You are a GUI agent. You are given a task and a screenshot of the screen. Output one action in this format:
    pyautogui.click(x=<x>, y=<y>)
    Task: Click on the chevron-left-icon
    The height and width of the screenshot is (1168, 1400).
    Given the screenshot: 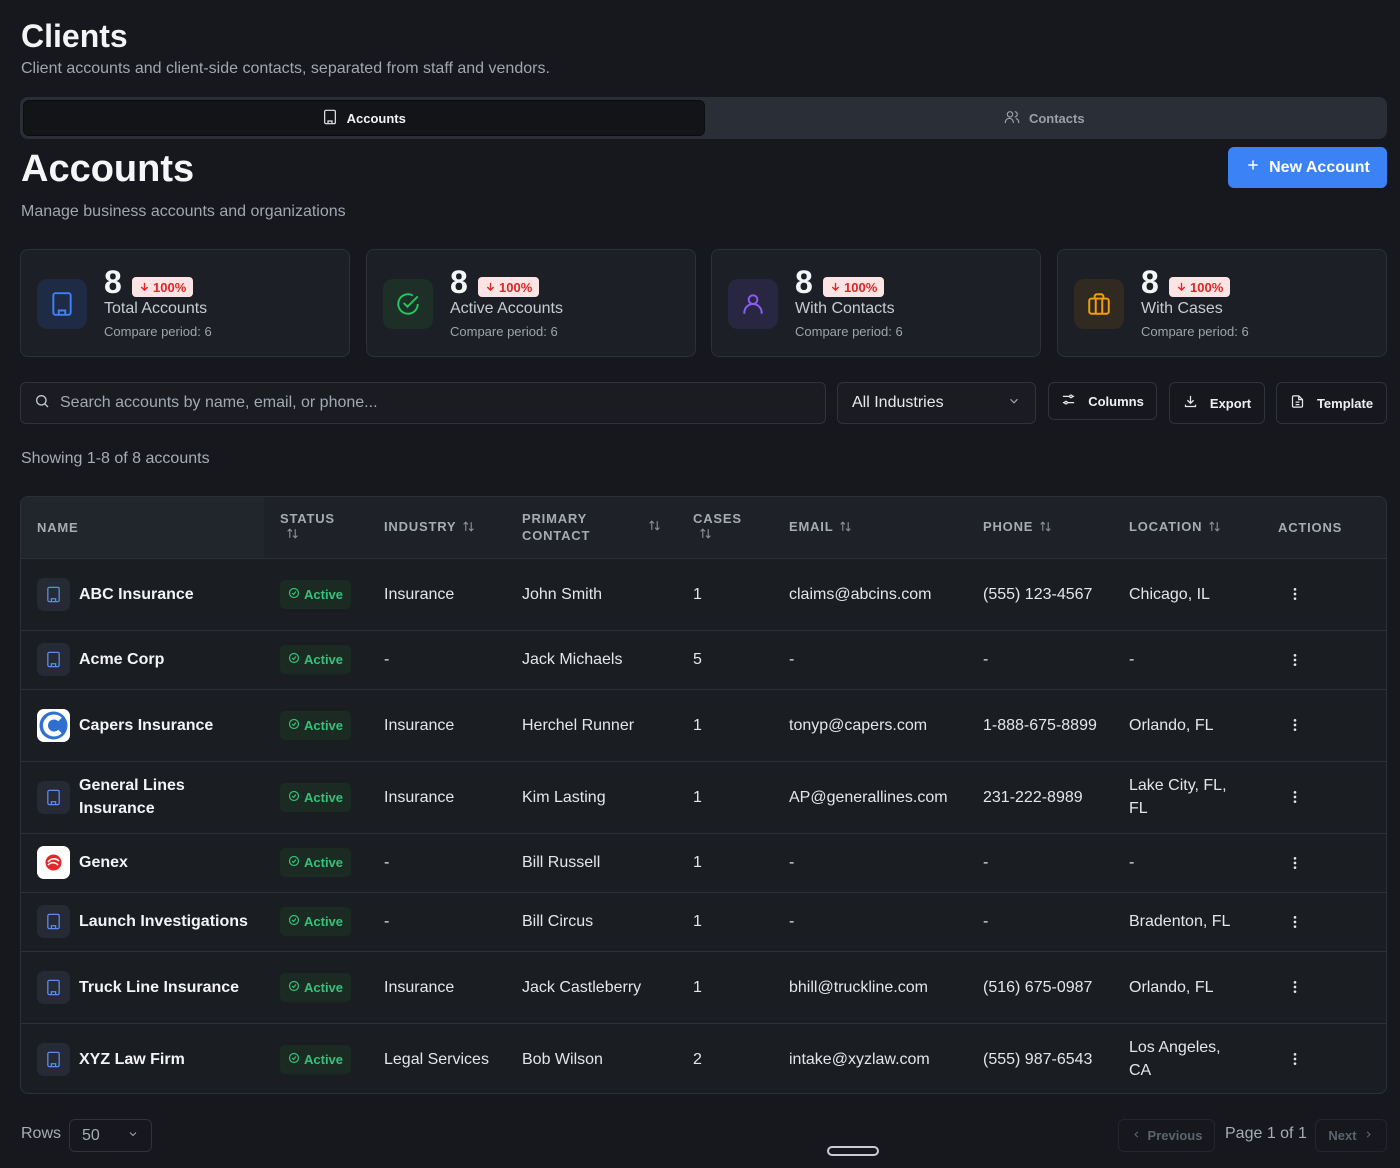 What is the action you would take?
    pyautogui.click(x=1136, y=1135)
    